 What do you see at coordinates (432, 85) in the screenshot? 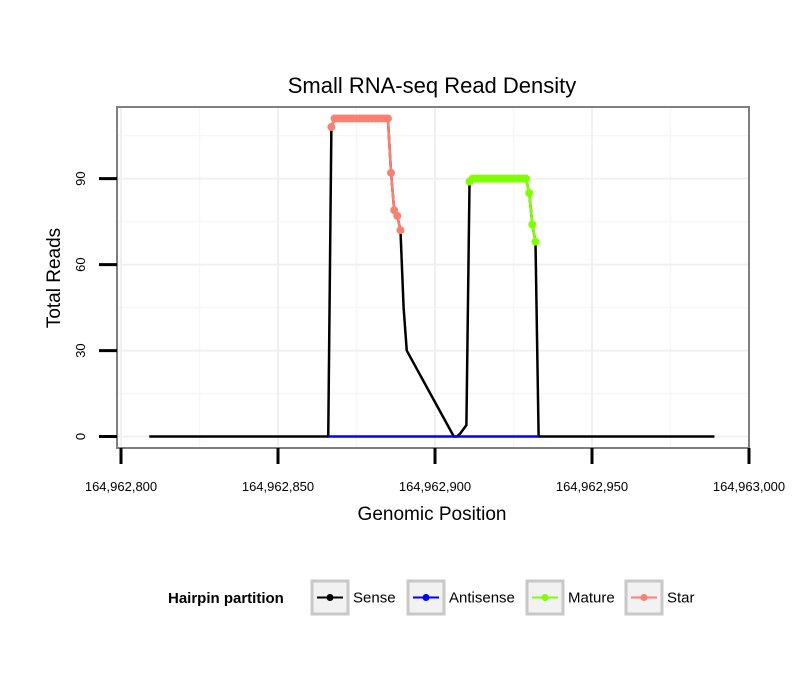
I see `chart-title: Small RNA-seq Read Density` at bounding box center [432, 85].